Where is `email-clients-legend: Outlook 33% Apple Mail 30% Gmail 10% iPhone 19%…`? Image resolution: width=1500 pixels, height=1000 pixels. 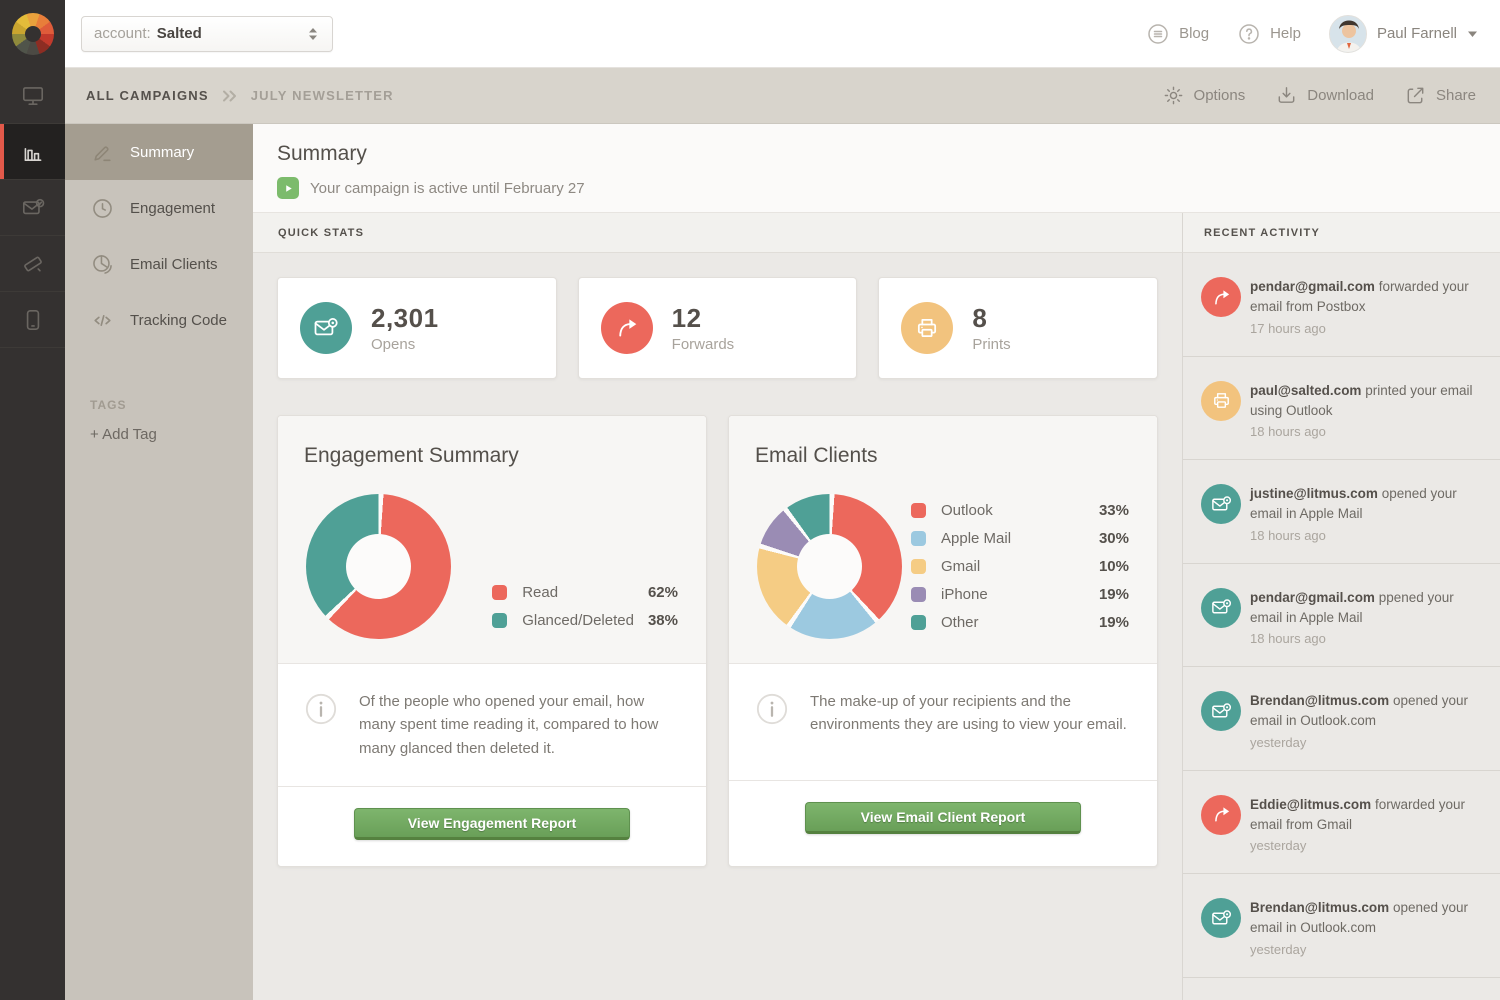
email-clients-legend: Outlook 33% Apple Mail 30% Gmail 10% iPhone 19%… is located at coordinates (1020, 566).